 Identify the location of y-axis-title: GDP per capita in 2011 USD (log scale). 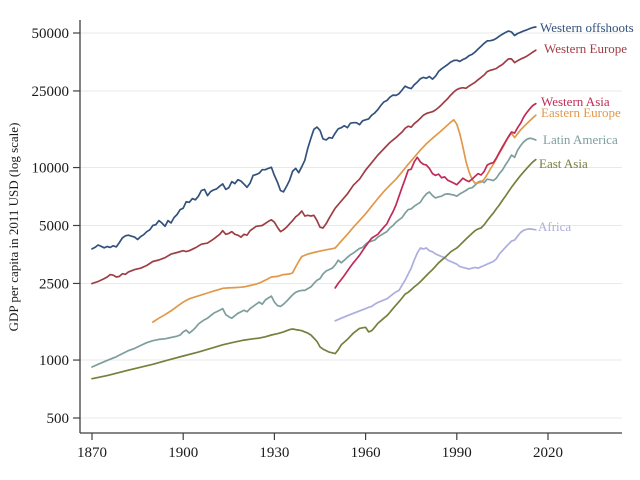
(13, 227).